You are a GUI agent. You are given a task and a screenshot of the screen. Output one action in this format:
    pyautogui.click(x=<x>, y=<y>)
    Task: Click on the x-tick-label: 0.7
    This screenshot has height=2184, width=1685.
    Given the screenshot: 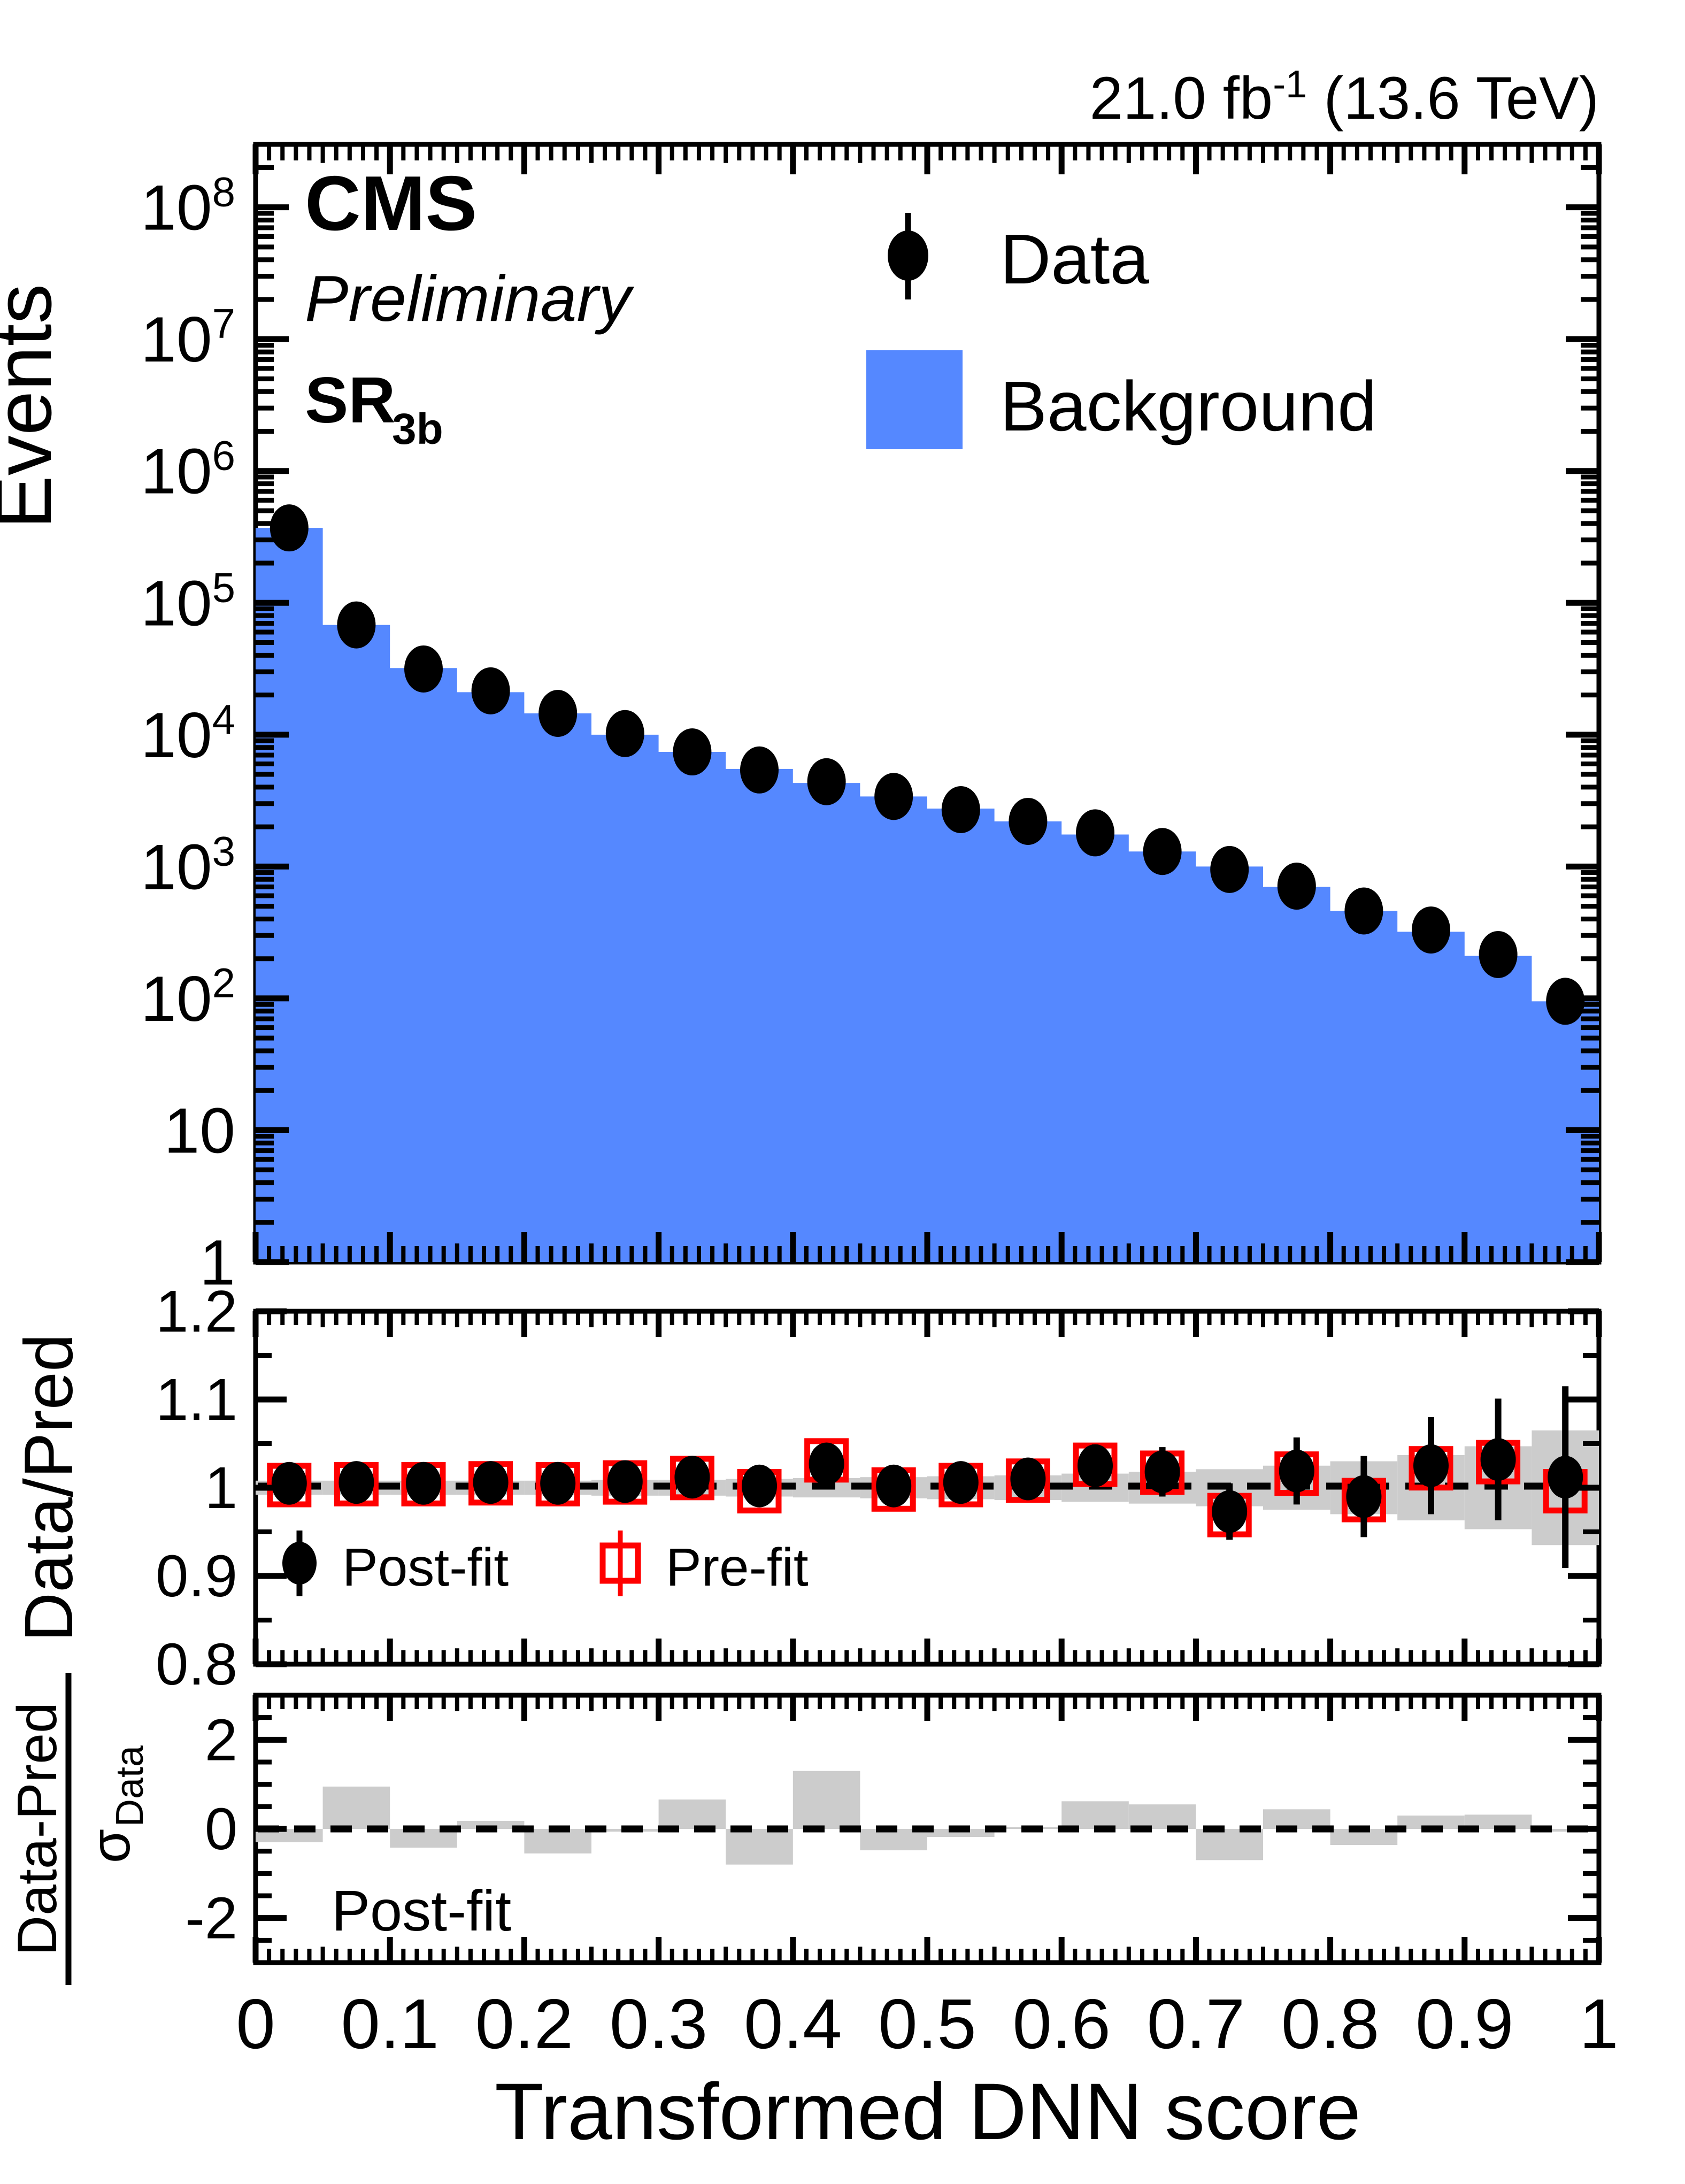 What is the action you would take?
    pyautogui.click(x=1196, y=2024)
    